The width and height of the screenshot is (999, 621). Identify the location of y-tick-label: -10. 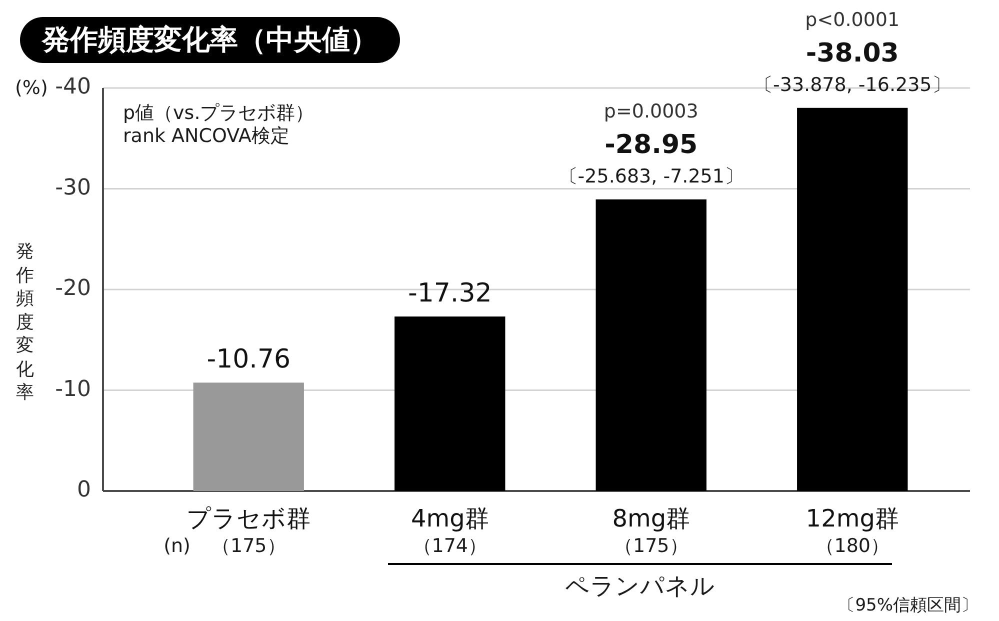
(73, 389).